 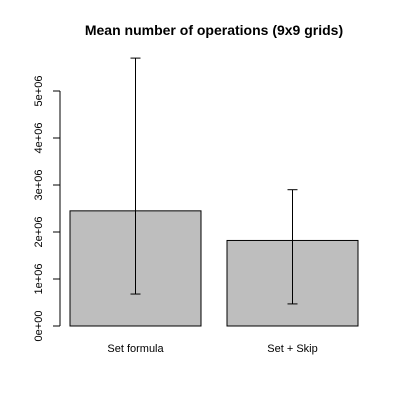 What do you see at coordinates (39, 138) in the screenshot?
I see `y-tick-label: 4e+06` at bounding box center [39, 138].